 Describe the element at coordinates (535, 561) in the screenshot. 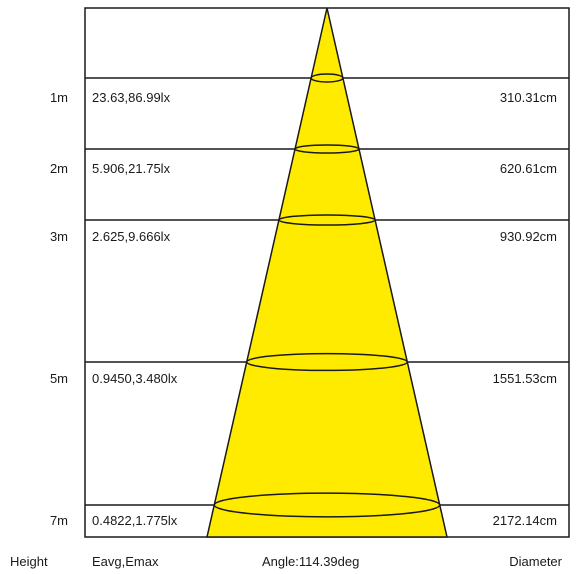

I see `diameter-column-label: Diameter` at that location.